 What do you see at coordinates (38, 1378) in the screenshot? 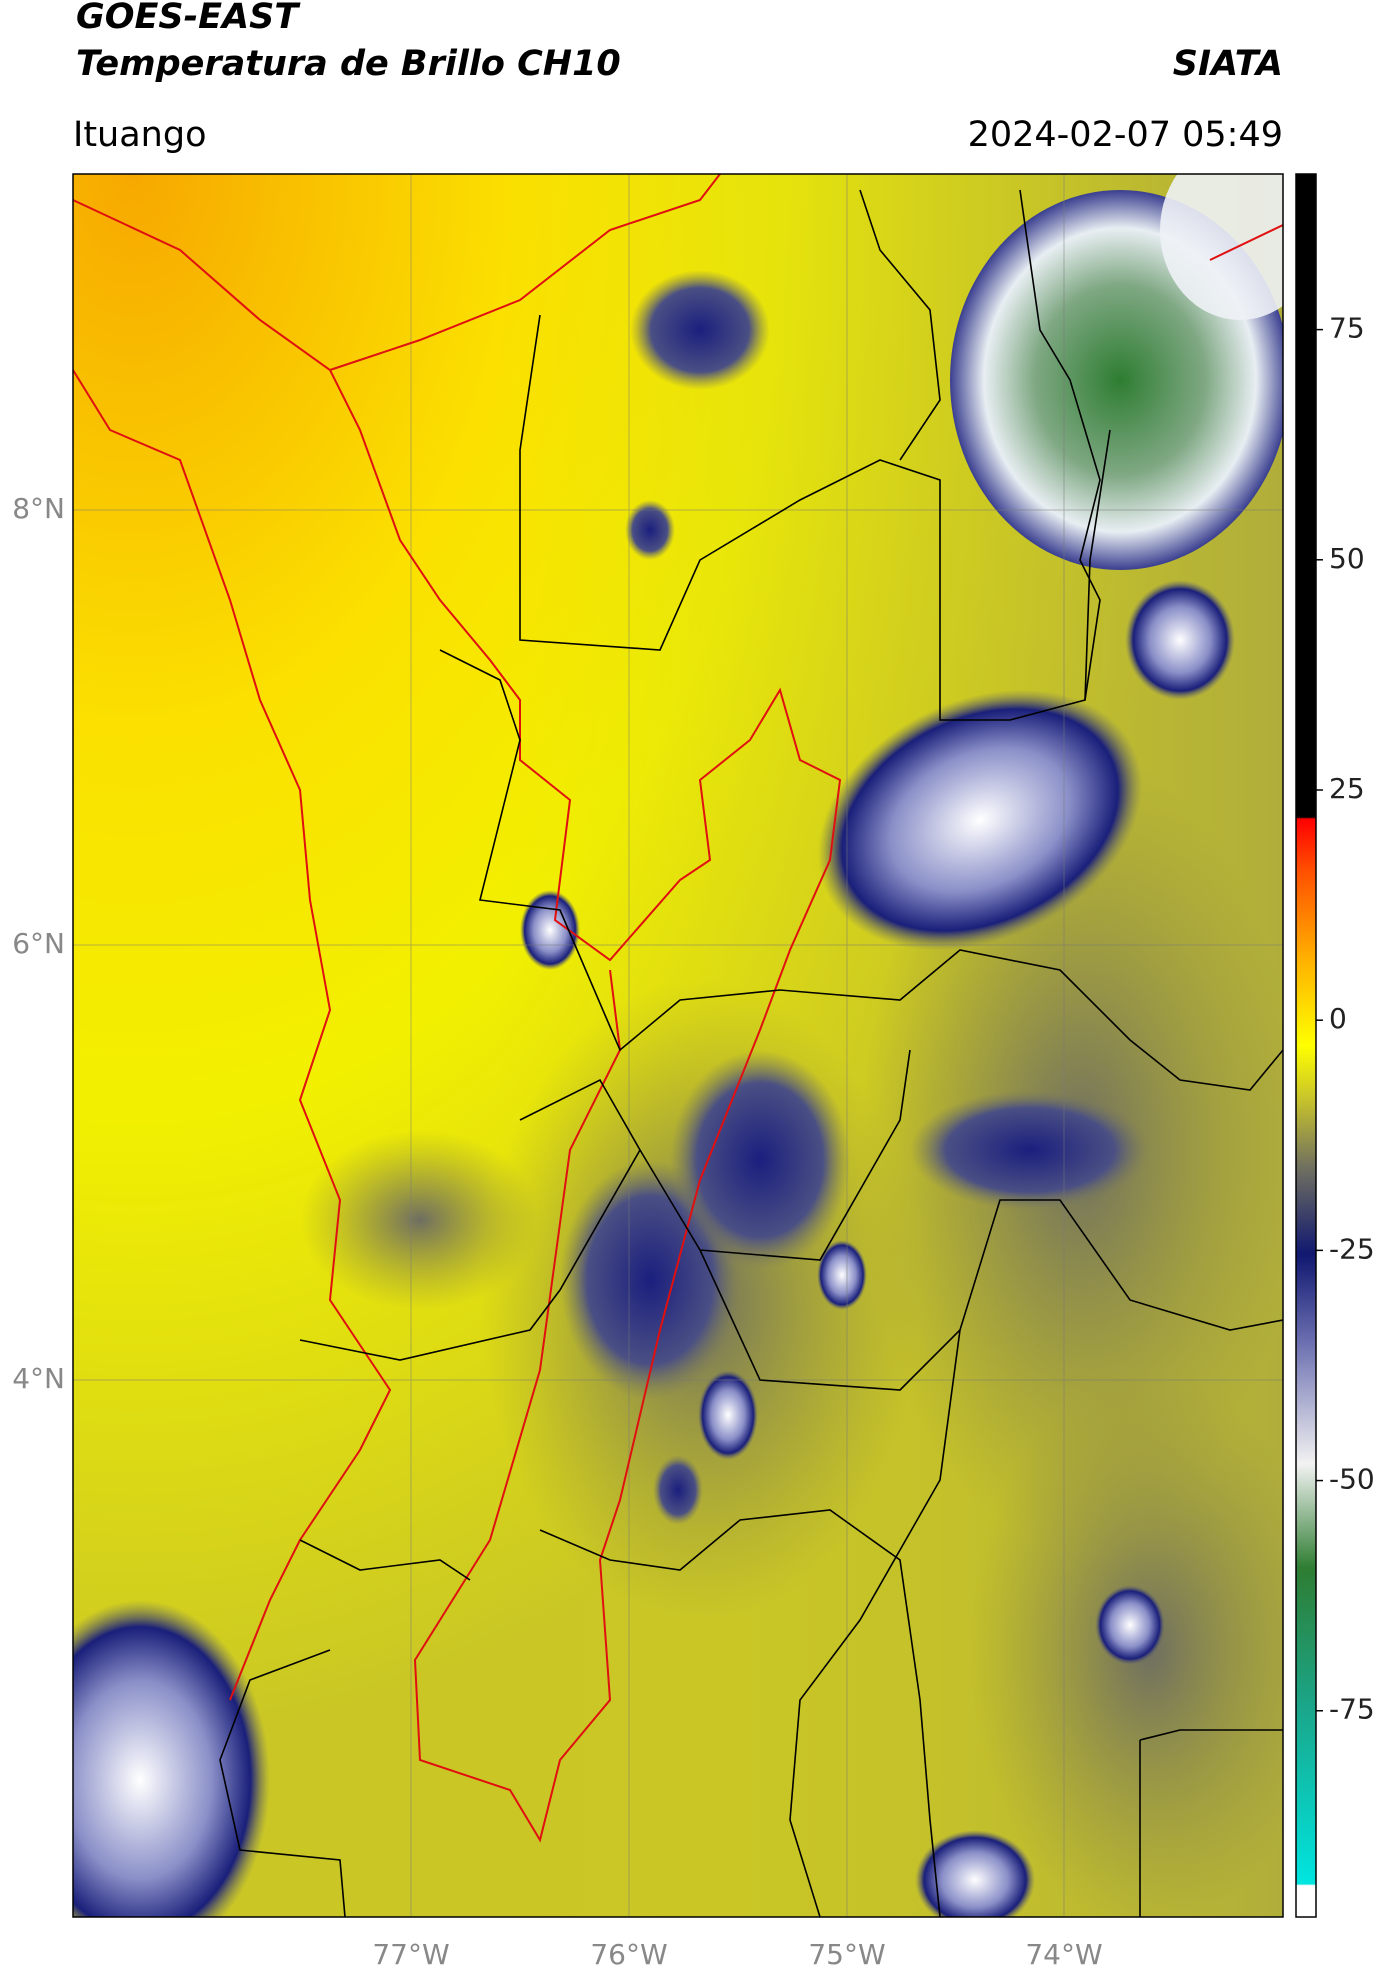
I see `lat-label: 4°N` at bounding box center [38, 1378].